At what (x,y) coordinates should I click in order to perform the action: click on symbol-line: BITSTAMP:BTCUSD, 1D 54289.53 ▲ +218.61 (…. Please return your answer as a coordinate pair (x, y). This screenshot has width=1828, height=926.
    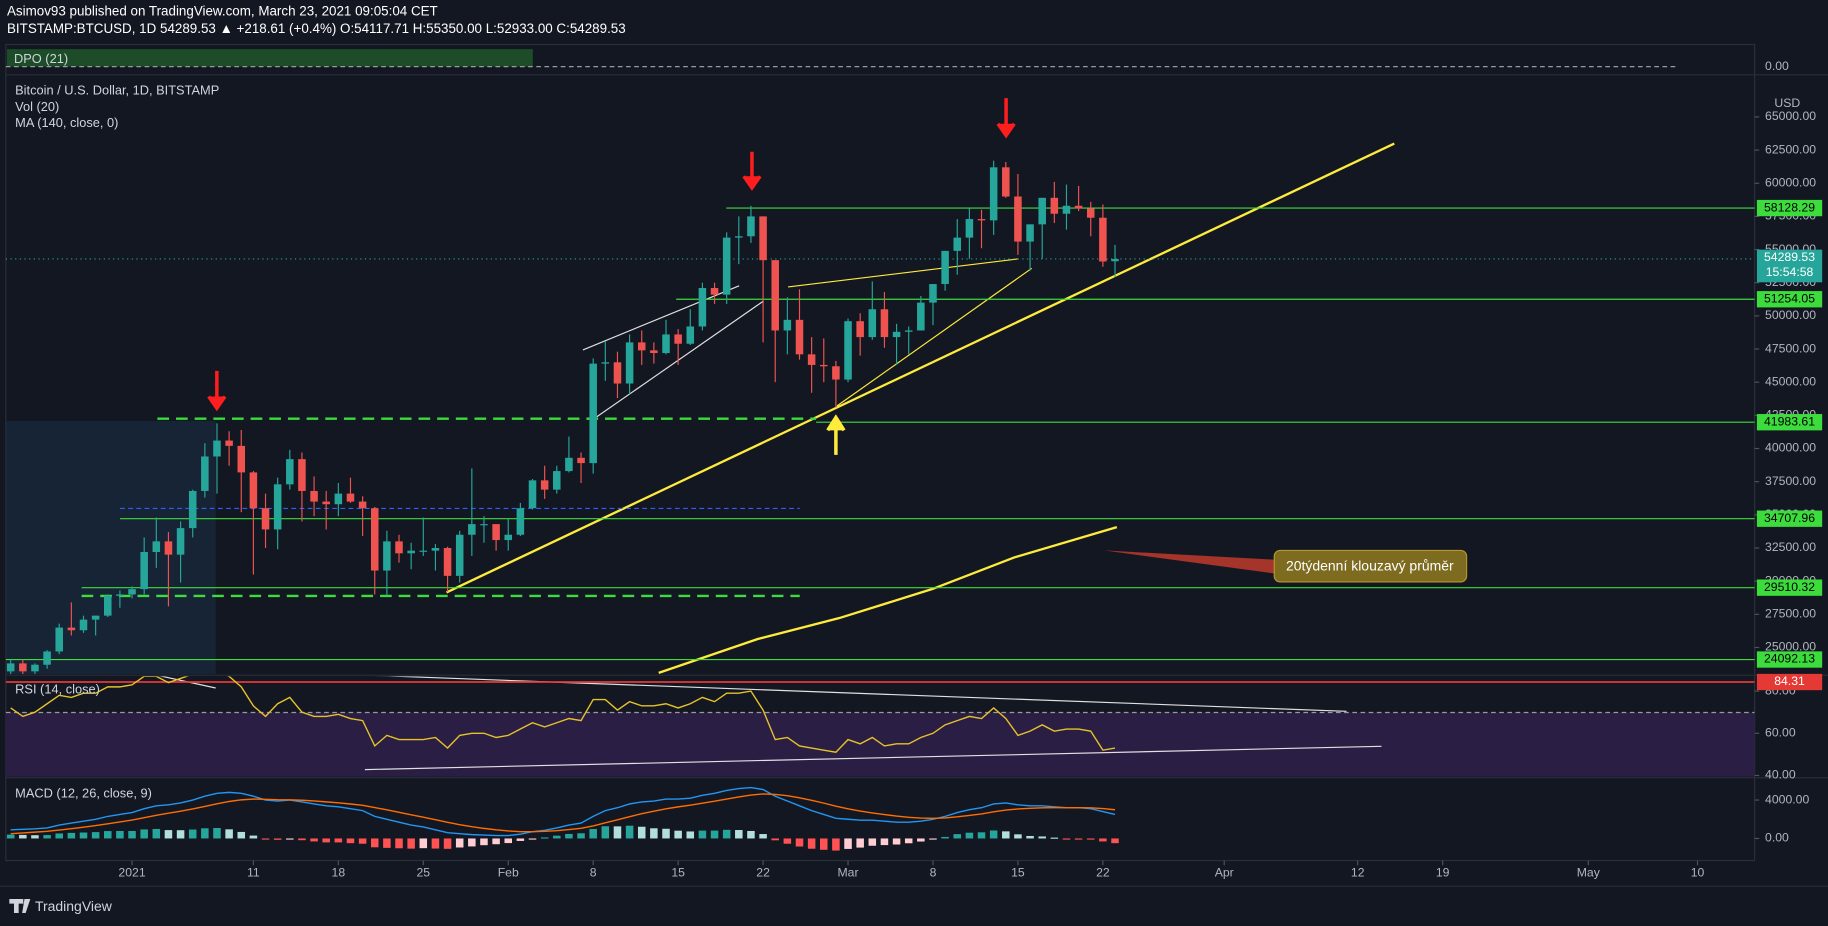
    Looking at the image, I should click on (316, 28).